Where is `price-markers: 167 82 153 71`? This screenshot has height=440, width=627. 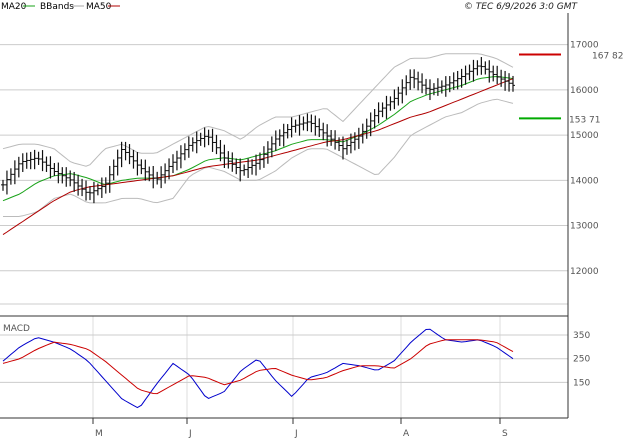
price-markers: 167 82 153 71 is located at coordinates (571, 88).